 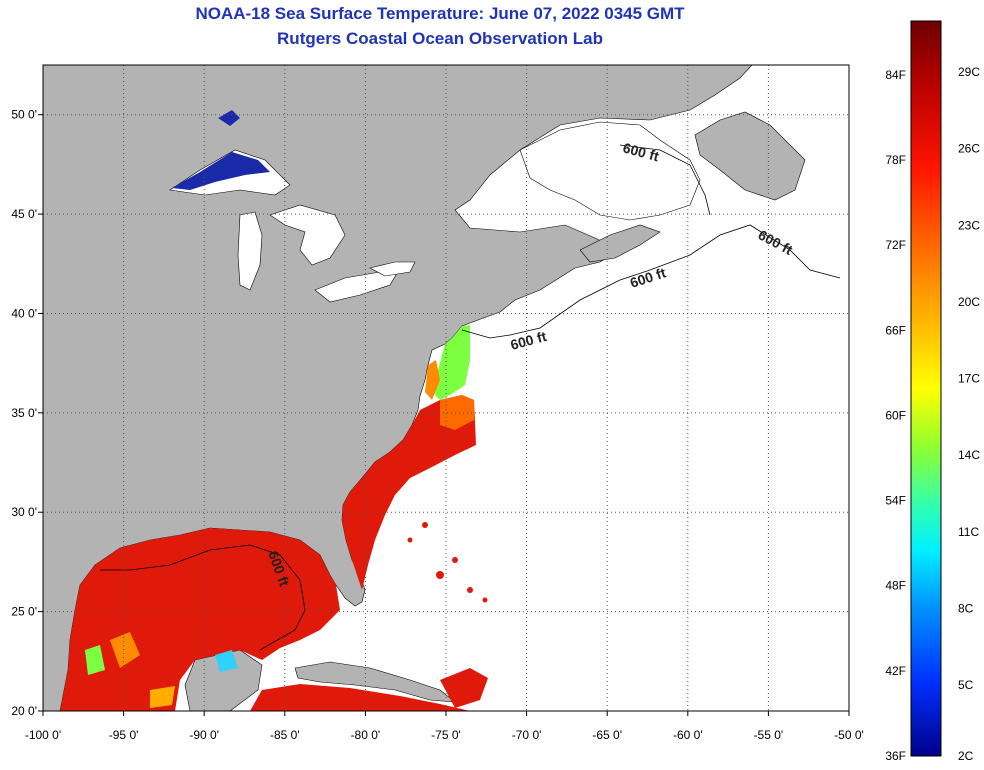 What do you see at coordinates (966, 685) in the screenshot?
I see `colorbar-c-label: 5C` at bounding box center [966, 685].